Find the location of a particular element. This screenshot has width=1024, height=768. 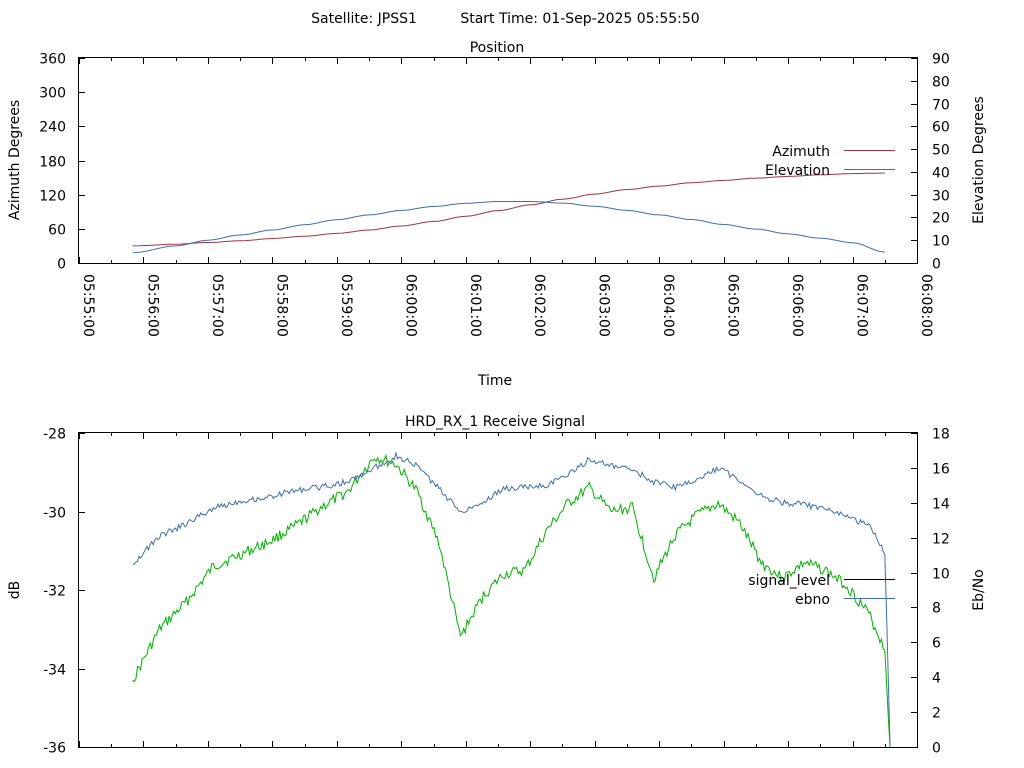

figure-start-time-label: Start Time: 01-Sep-2025 05:55:50 is located at coordinates (579, 19).